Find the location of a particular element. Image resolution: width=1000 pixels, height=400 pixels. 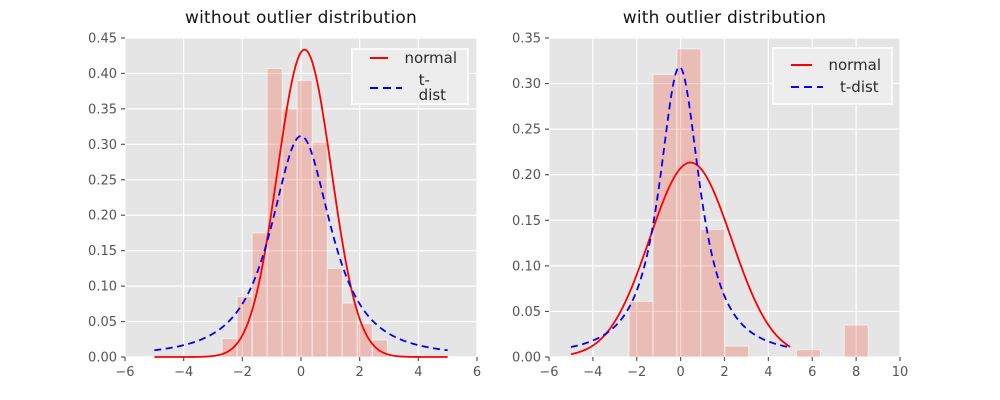

x-tick-label: 8 is located at coordinates (856, 372).